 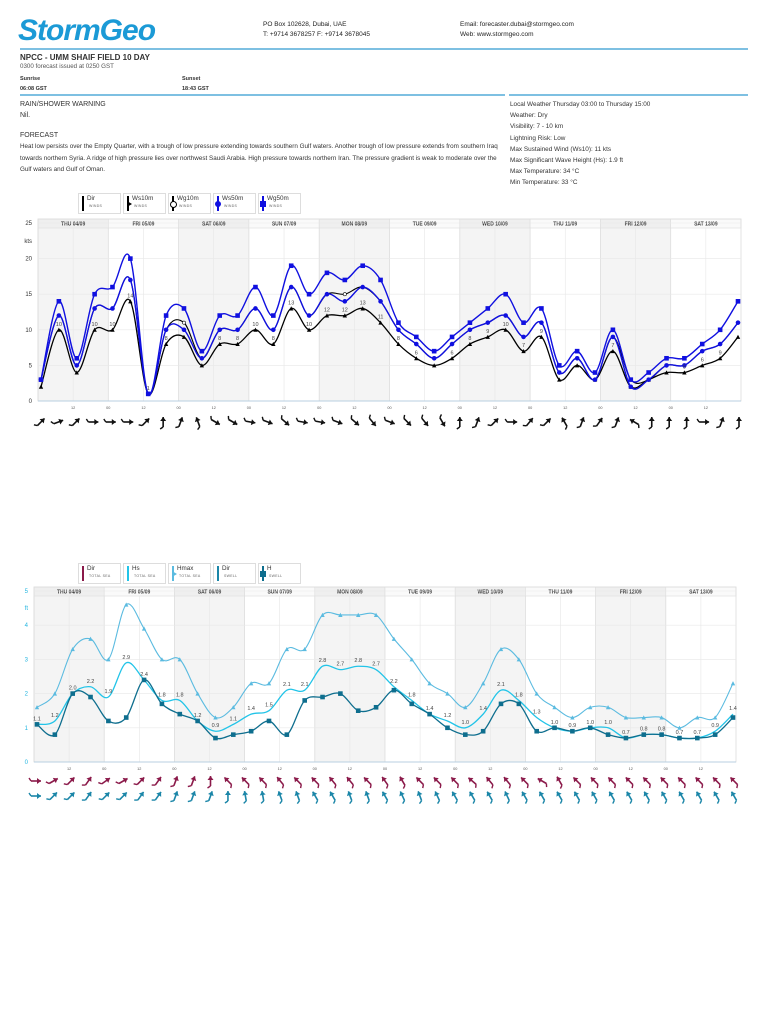 I want to click on legend-item-dir: Dir WINDS, so click(x=99, y=203).